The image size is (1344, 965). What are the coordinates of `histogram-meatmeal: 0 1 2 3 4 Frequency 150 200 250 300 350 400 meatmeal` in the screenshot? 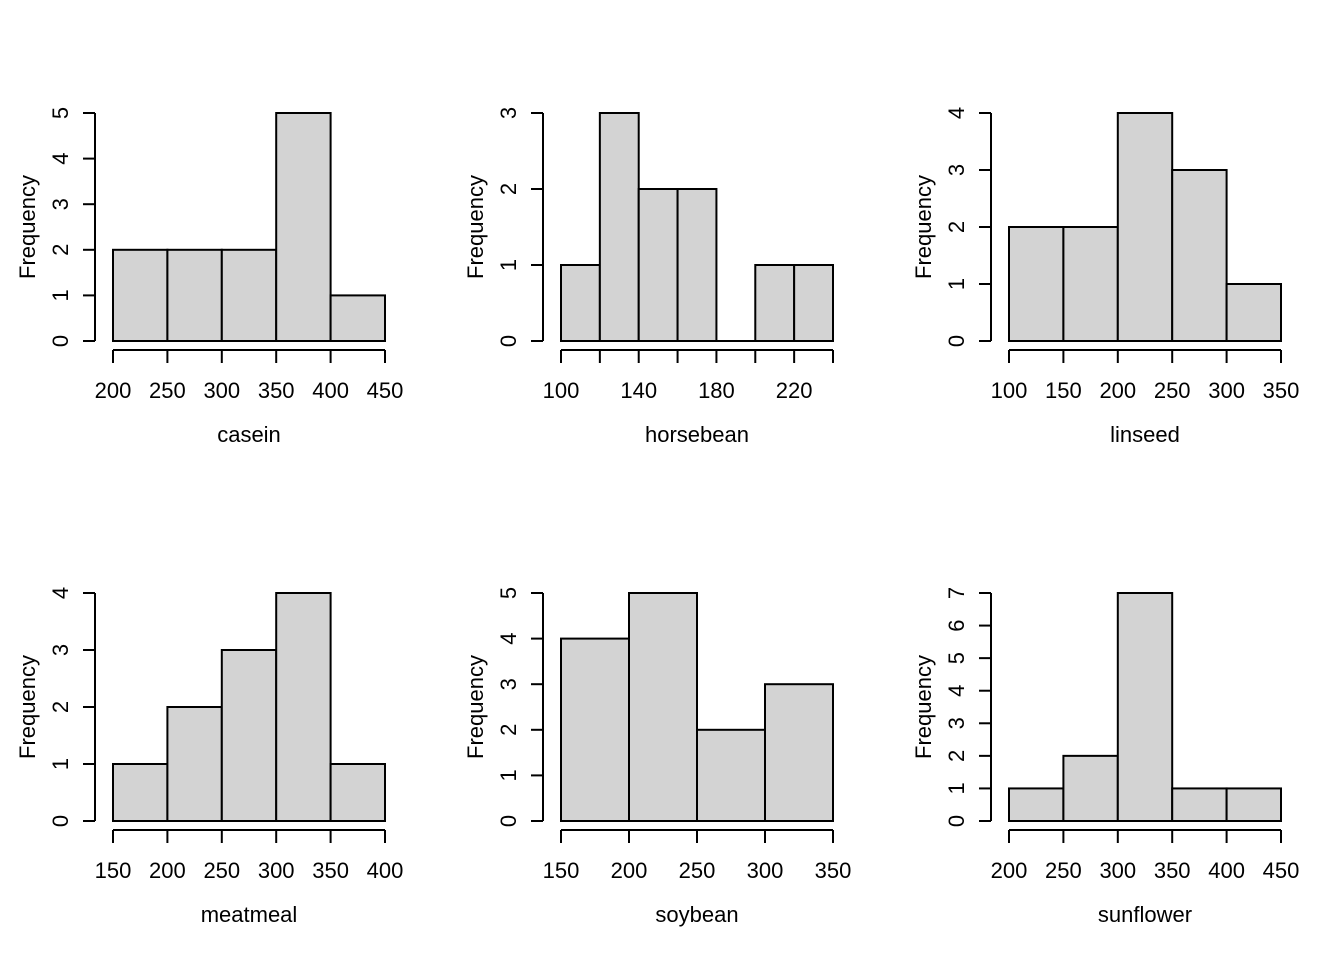 It's located at (209, 757).